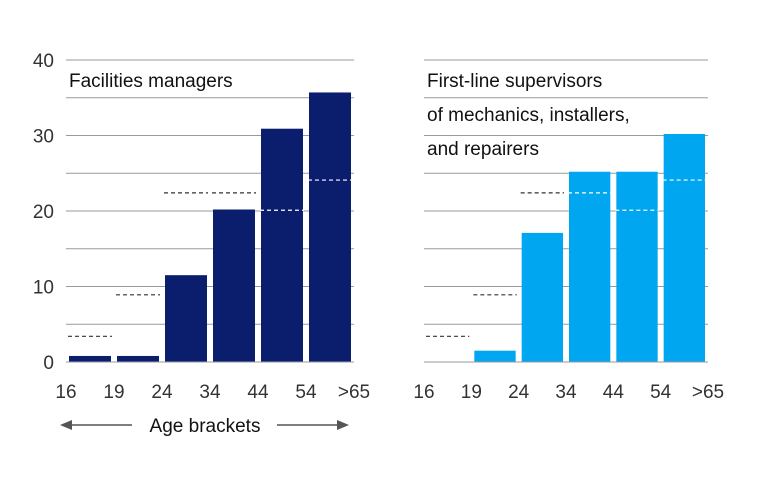 This screenshot has height=480, width=767. What do you see at coordinates (514, 81) in the screenshot?
I see `panel-title-line: First-line supervisors` at bounding box center [514, 81].